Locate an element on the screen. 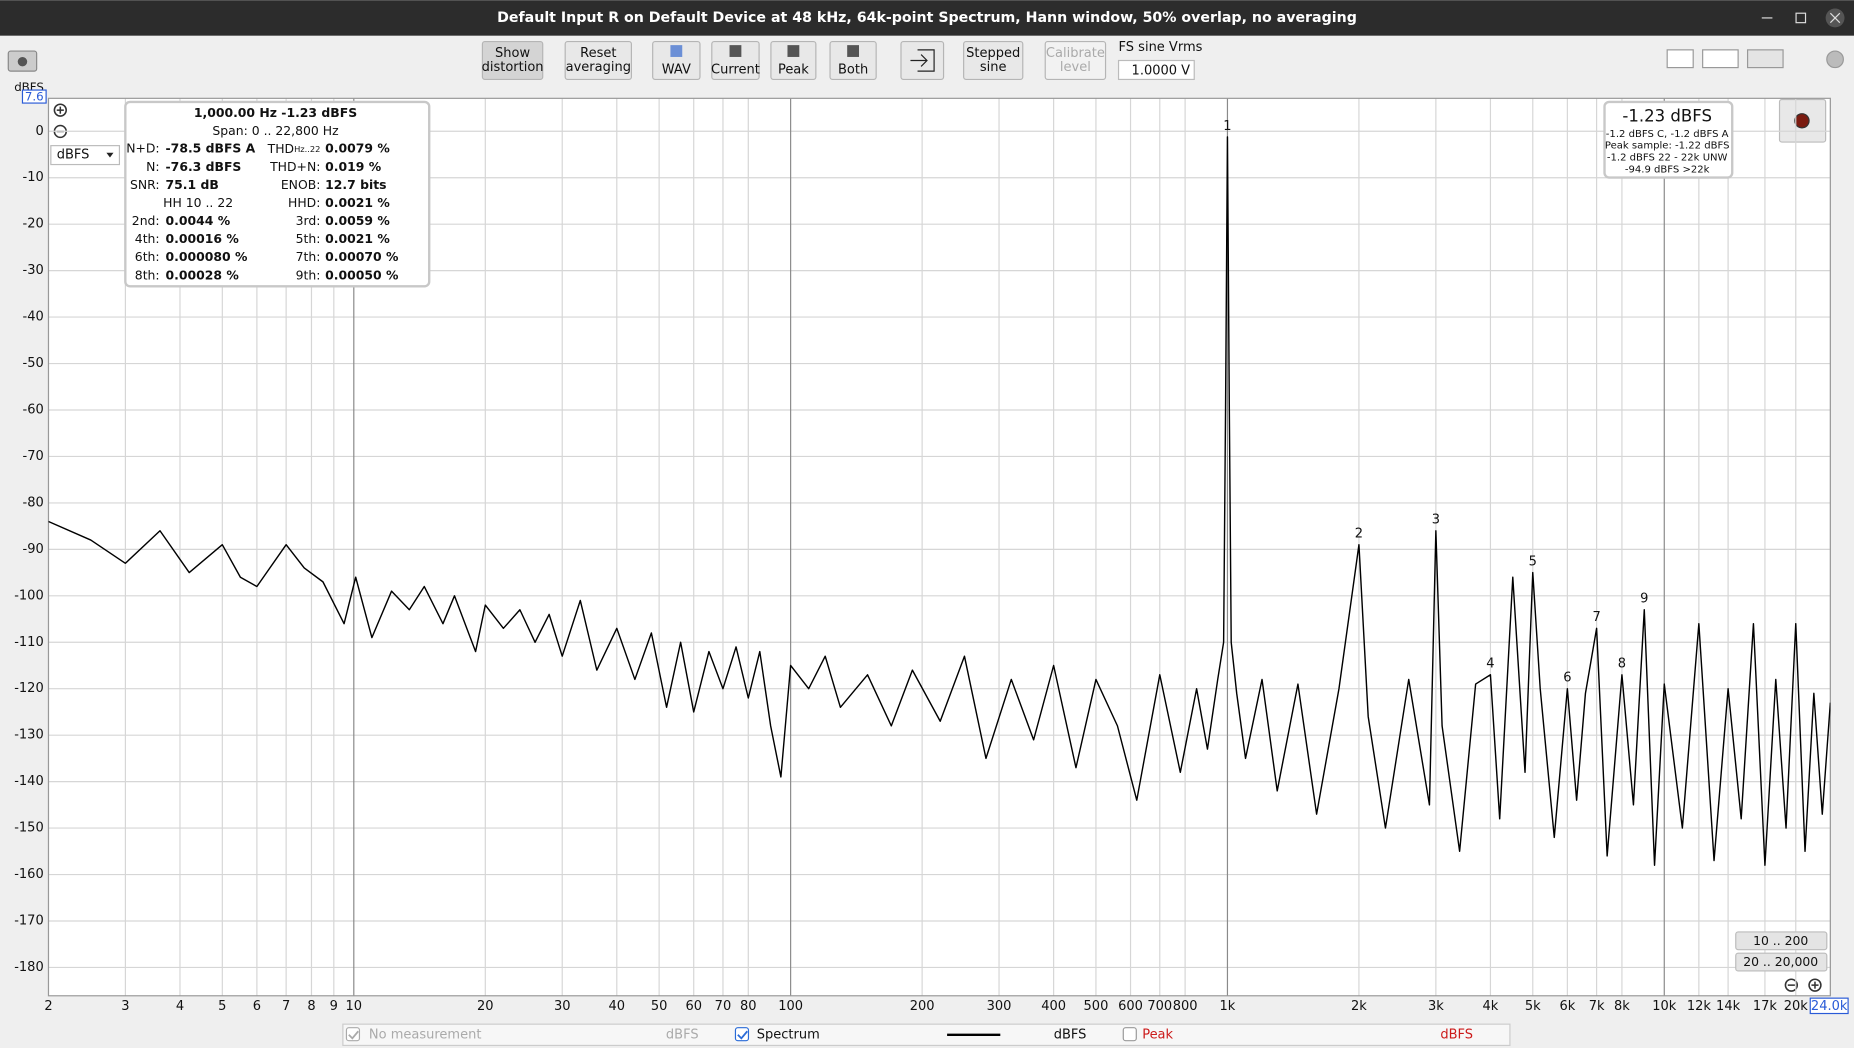  button-label: Show is located at coordinates (512, 53).